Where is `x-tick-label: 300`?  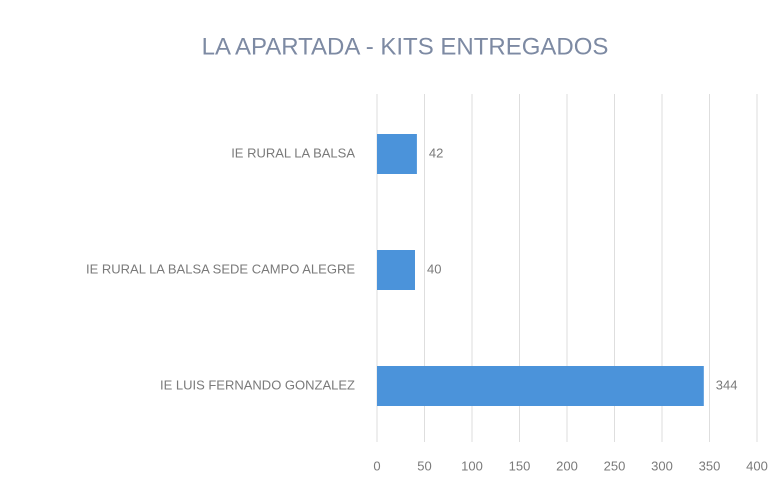
x-tick-label: 300 is located at coordinates (662, 465).